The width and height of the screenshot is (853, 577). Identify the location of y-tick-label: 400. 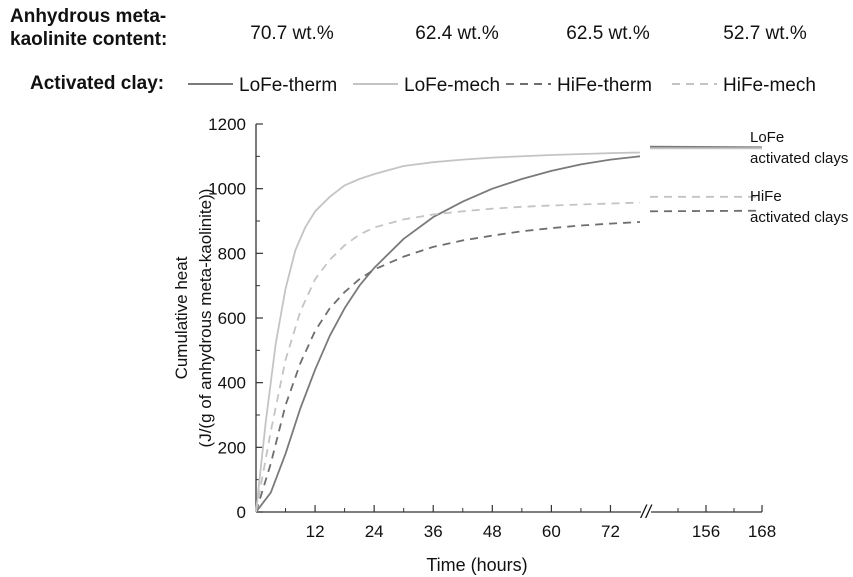
(232, 383).